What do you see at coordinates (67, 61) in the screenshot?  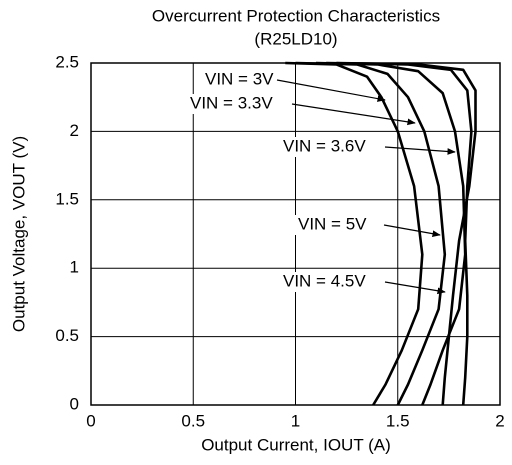 I see `y-tick-label: 2.5` at bounding box center [67, 61].